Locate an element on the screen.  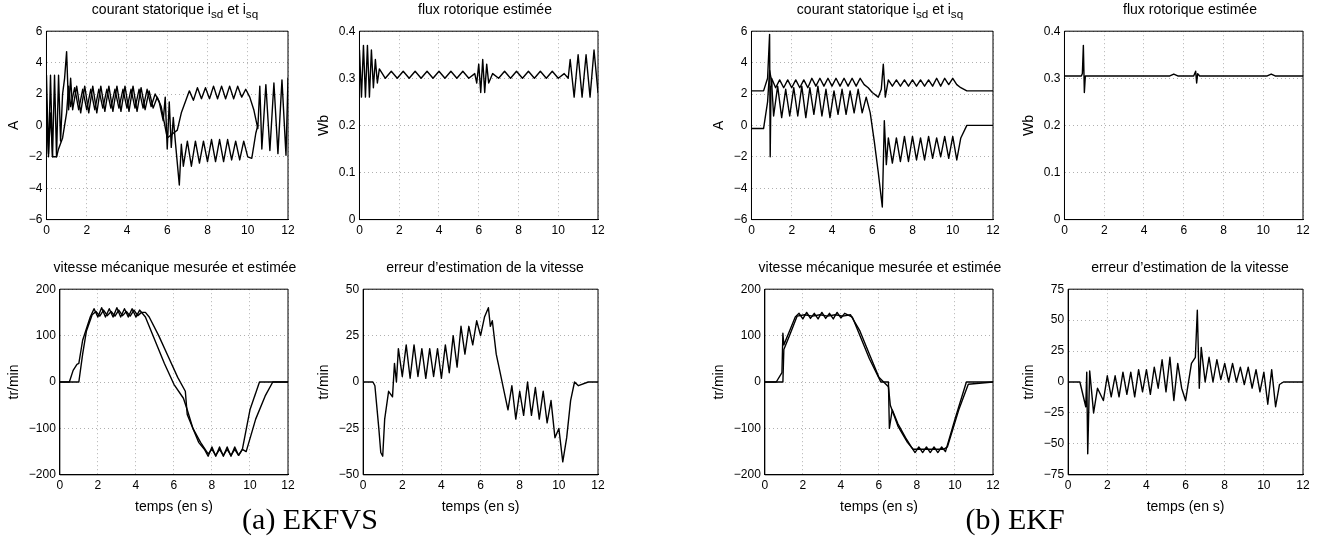
y-tick-label: −6 is located at coordinates (740, 218).